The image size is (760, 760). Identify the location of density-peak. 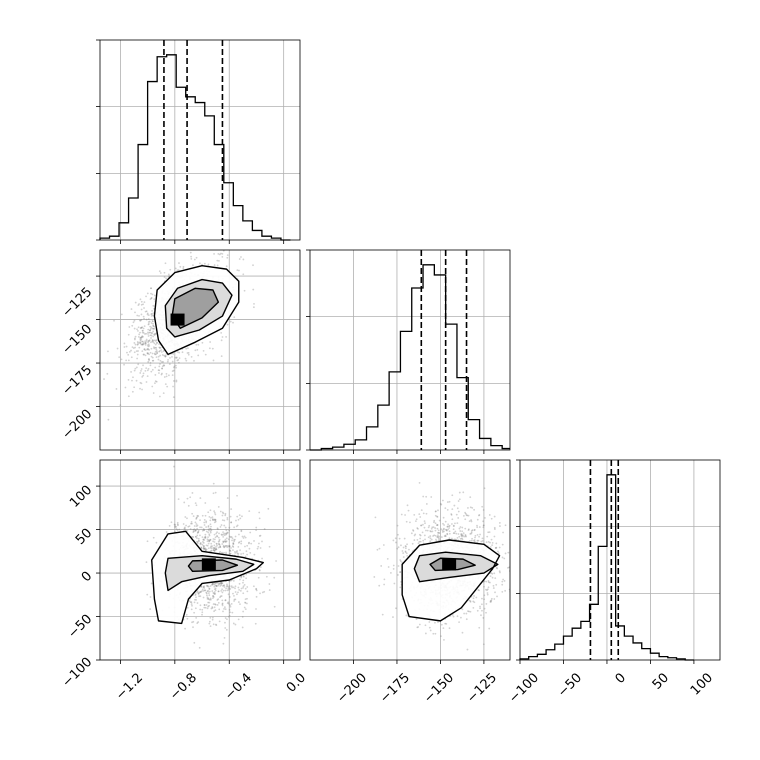
(449, 564).